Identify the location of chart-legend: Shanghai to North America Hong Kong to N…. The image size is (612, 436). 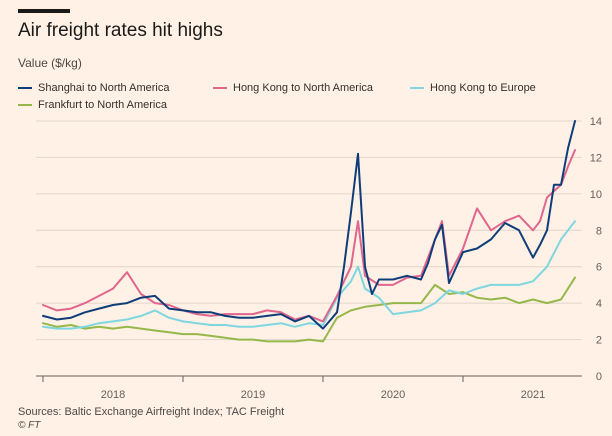
(298, 98).